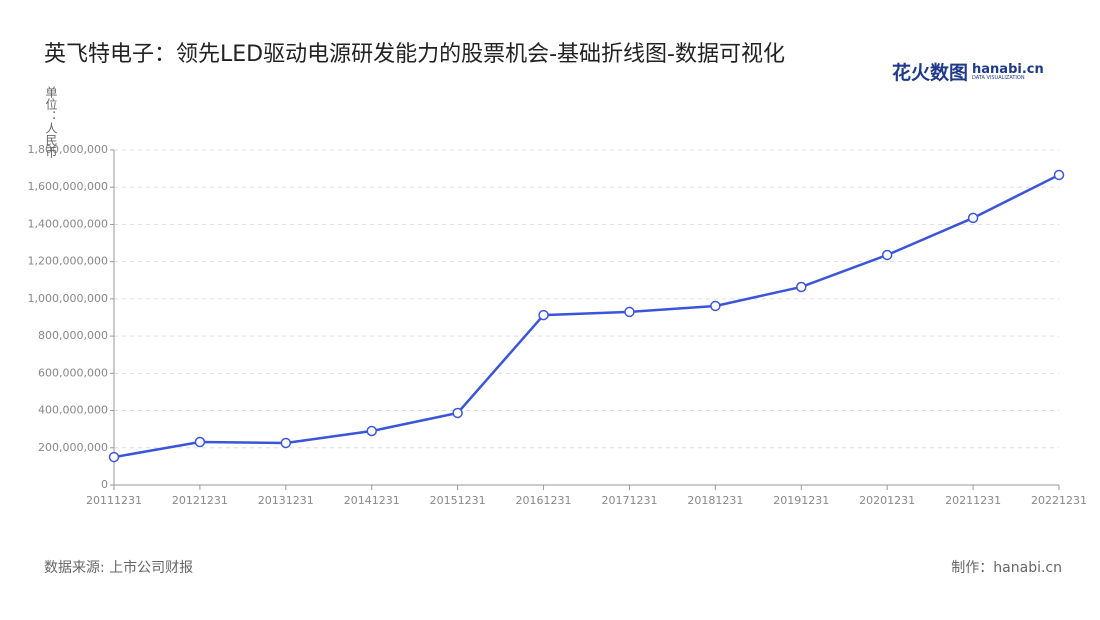 The width and height of the screenshot is (1100, 620). What do you see at coordinates (973, 500) in the screenshot?
I see `x-tick-label: 20211231` at bounding box center [973, 500].